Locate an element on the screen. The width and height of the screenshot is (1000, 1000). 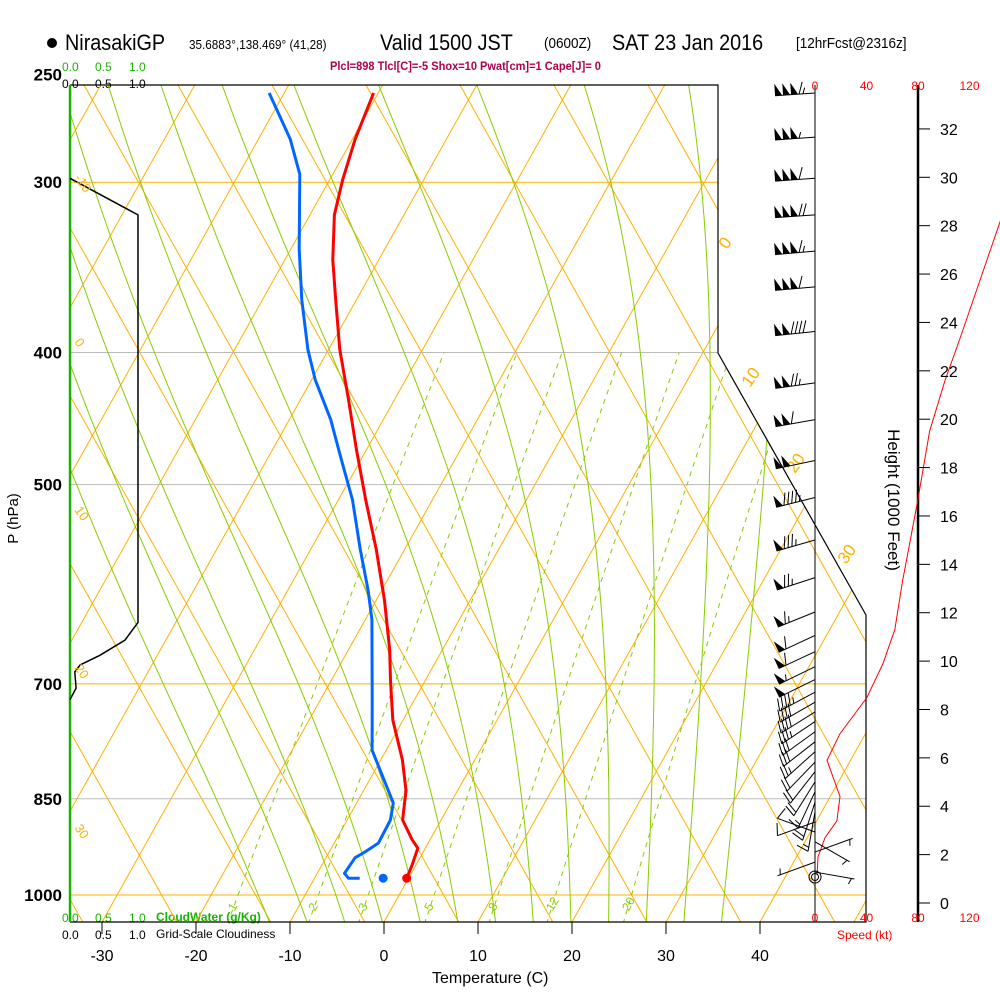
speed-tick-label-top: 80 is located at coordinates (918, 86).